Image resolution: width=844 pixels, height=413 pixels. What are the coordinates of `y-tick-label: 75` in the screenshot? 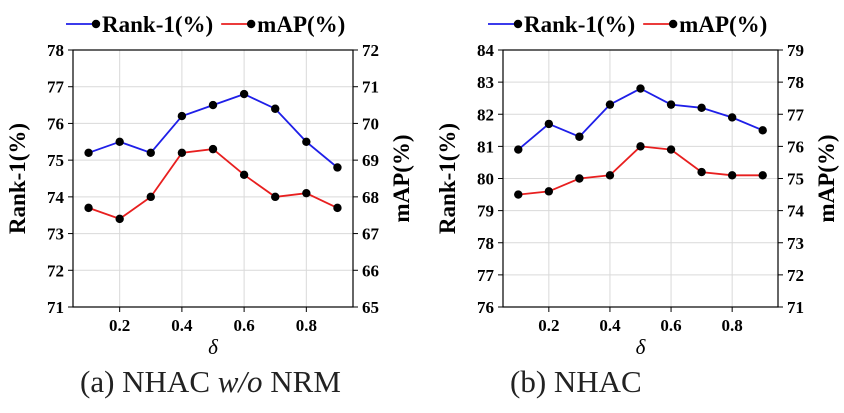 It's located at (55, 160).